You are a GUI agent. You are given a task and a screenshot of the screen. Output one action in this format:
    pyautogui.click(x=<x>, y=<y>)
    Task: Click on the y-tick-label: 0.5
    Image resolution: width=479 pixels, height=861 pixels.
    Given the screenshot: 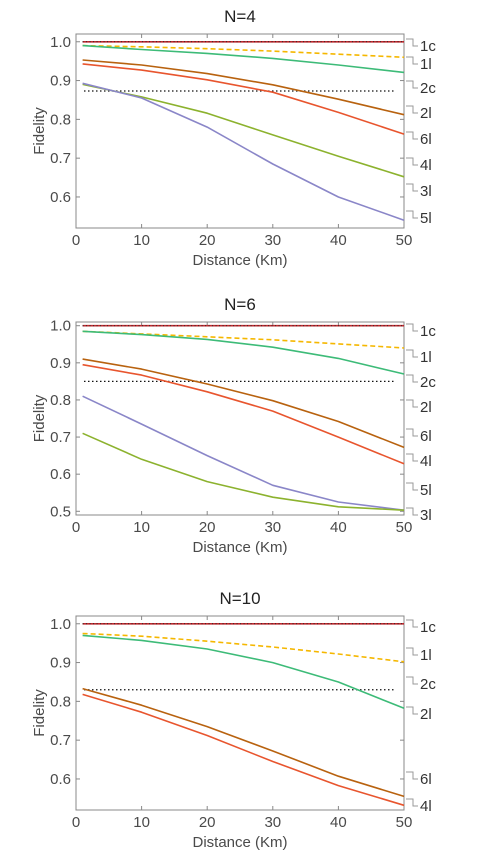 What is the action you would take?
    pyautogui.click(x=60, y=511)
    